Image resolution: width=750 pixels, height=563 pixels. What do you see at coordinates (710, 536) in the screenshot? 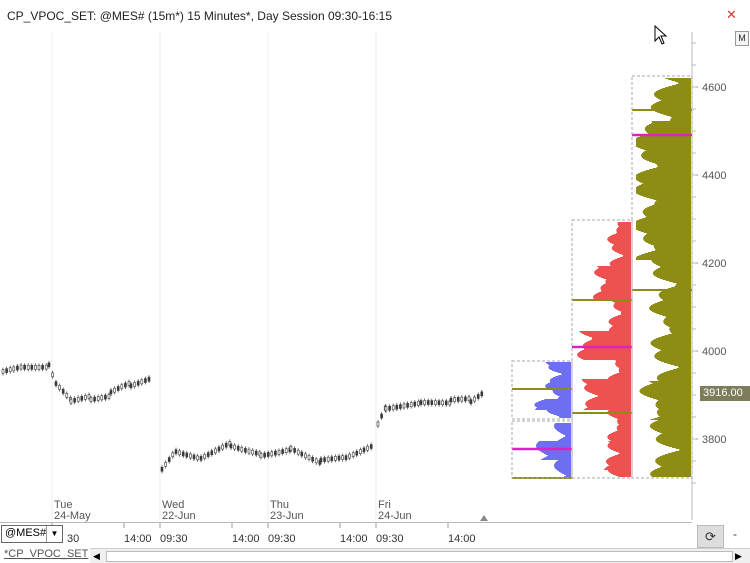
I see `refresh-icon: ⟳` at bounding box center [710, 536].